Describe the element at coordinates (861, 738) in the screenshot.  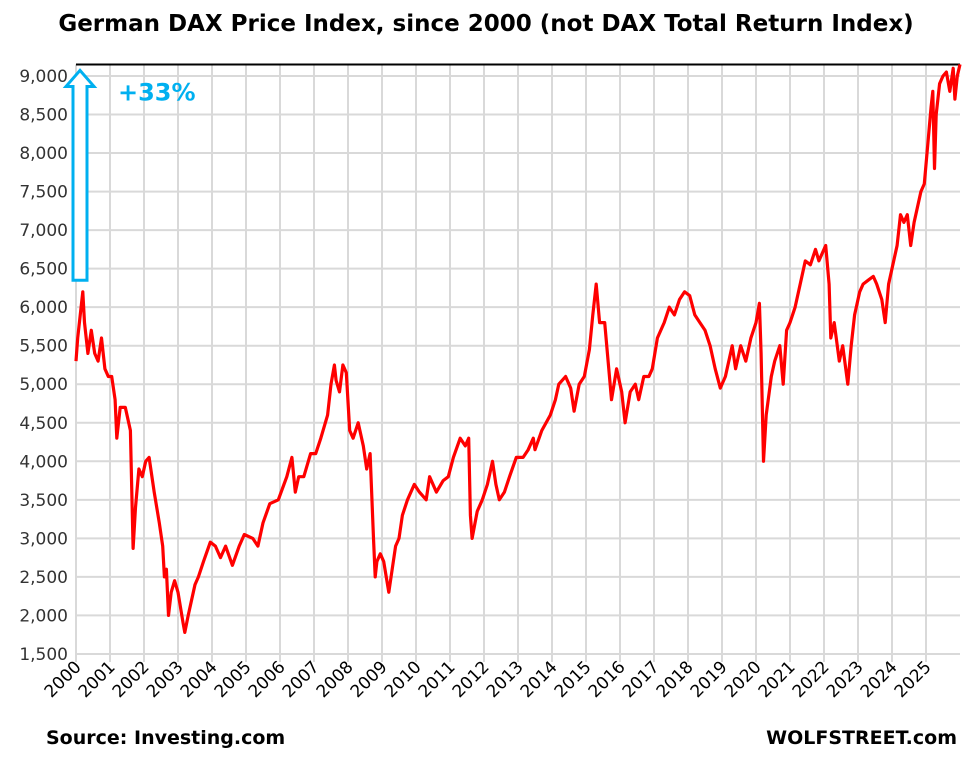
I see `brand-label: WOLFSTREET.com` at that location.